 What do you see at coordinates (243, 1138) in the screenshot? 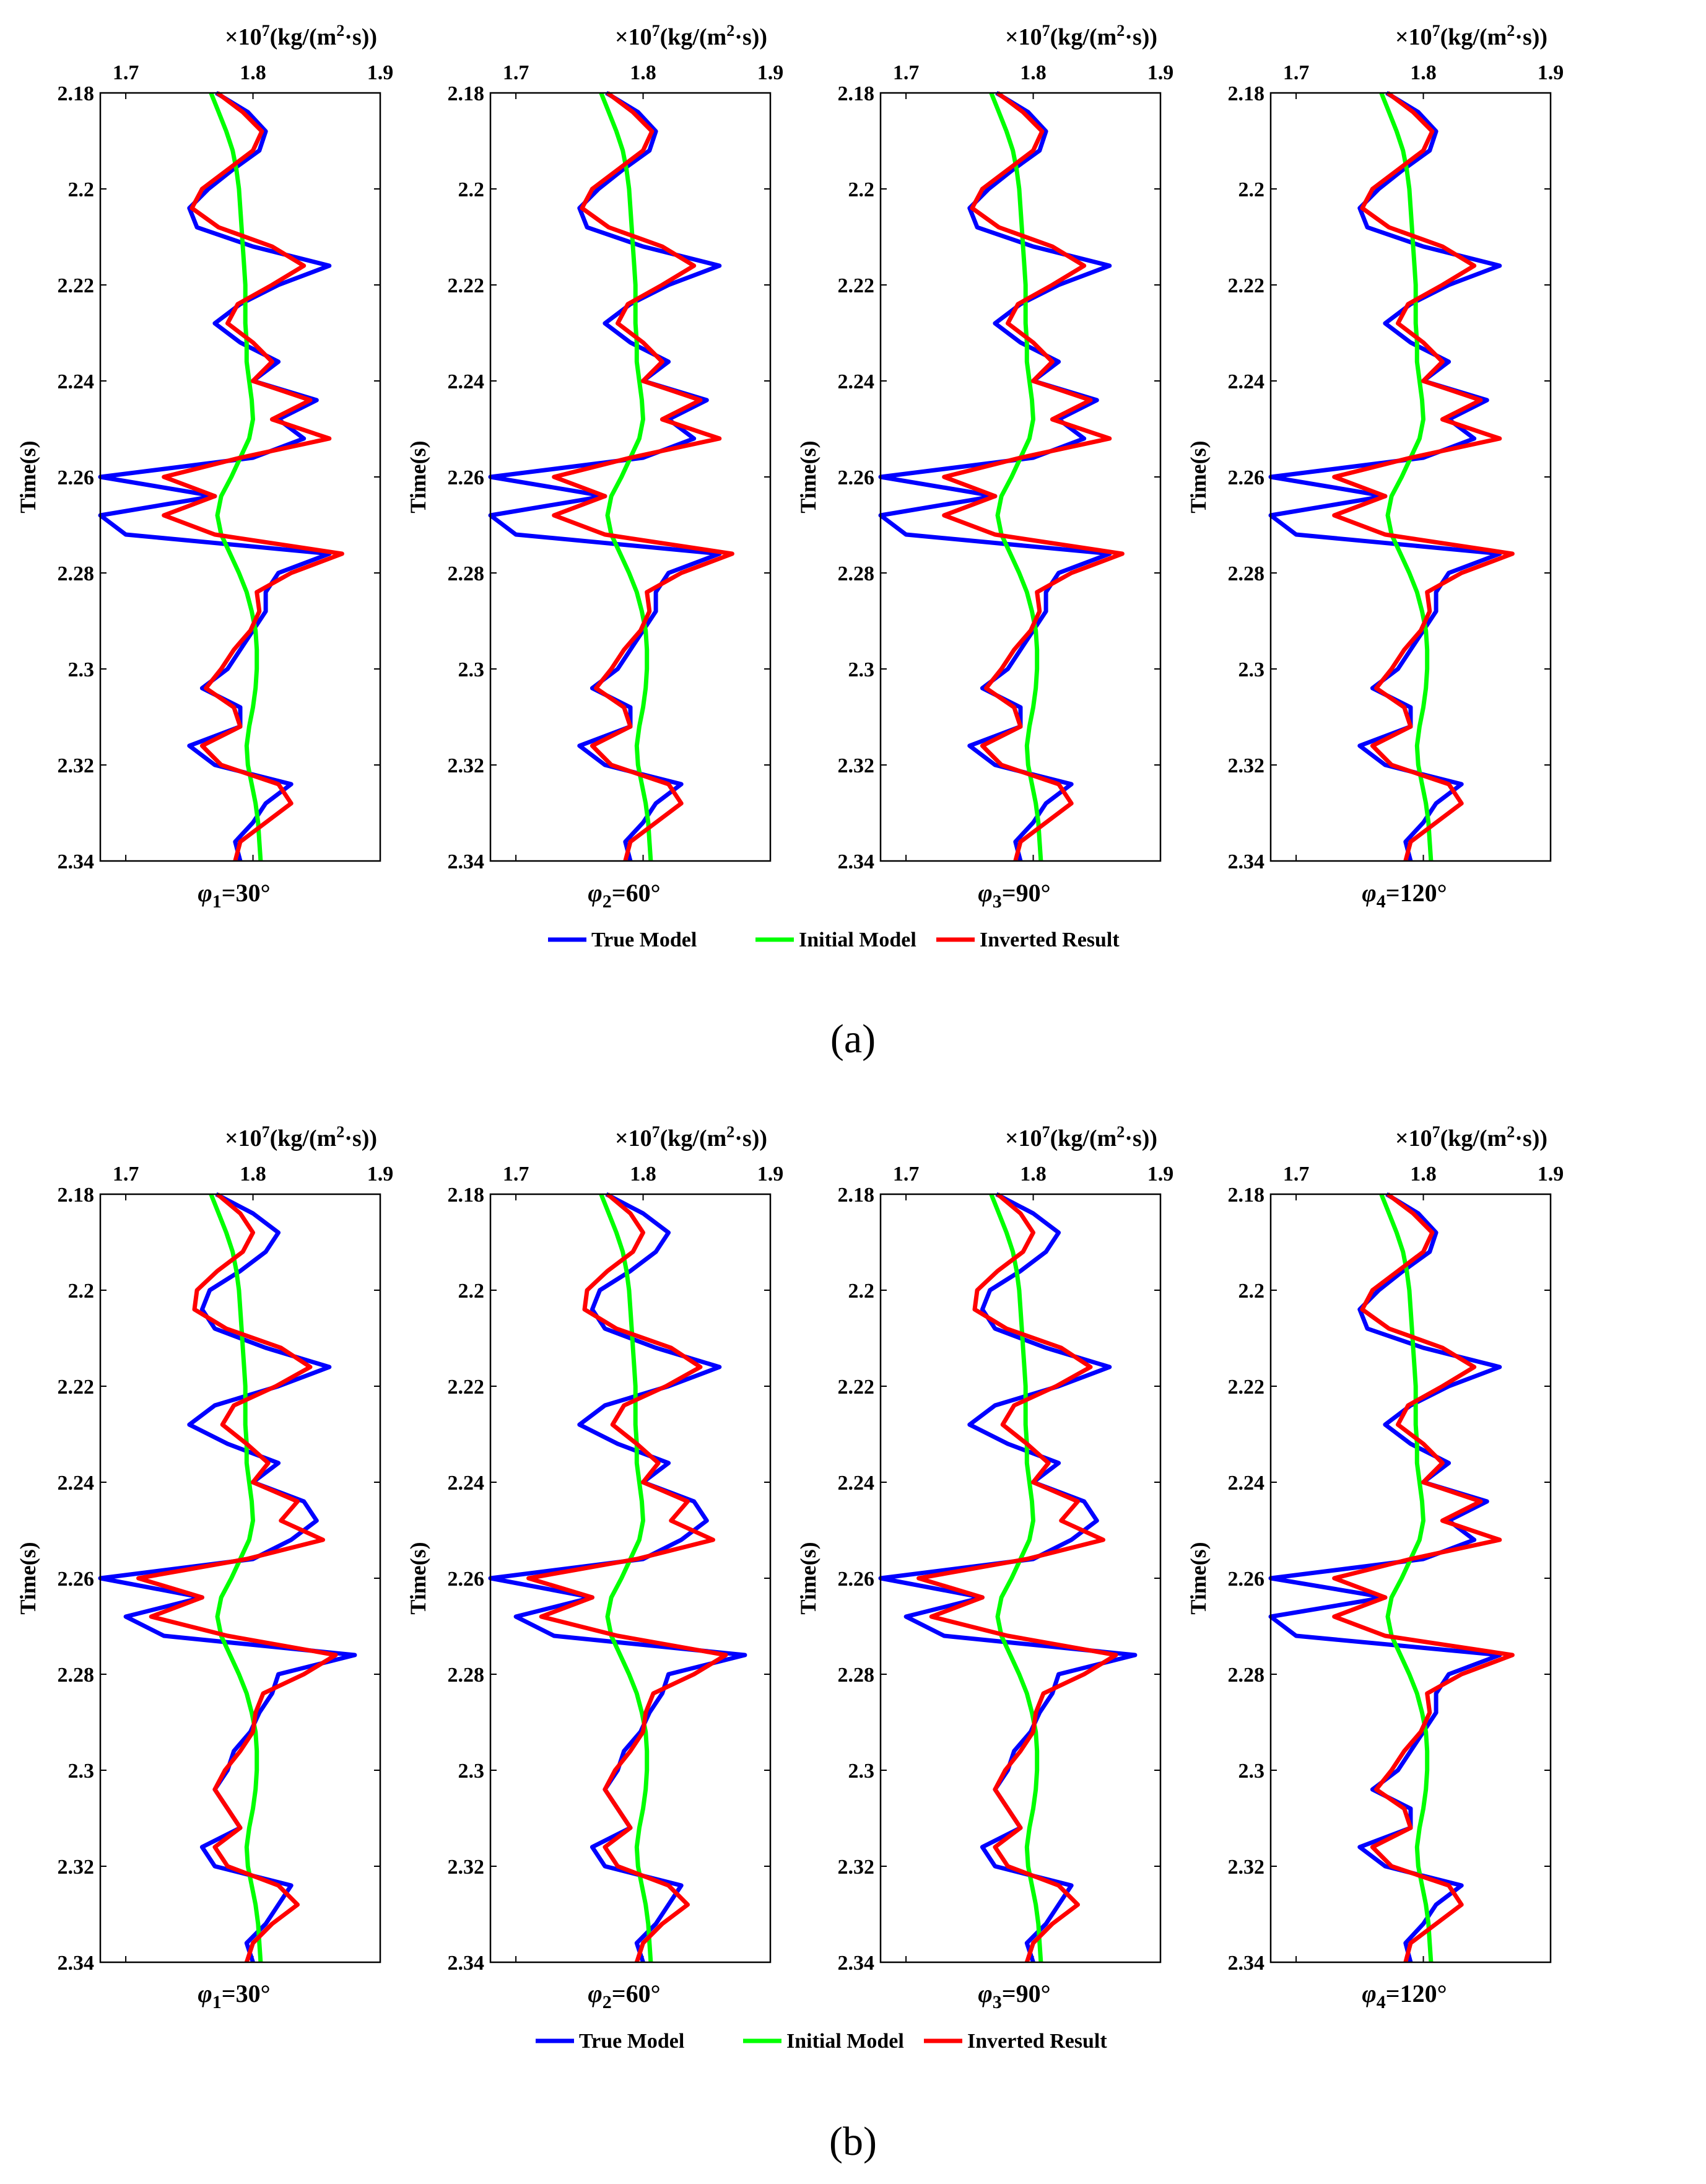
I see `unit-prefix: ×10` at bounding box center [243, 1138].